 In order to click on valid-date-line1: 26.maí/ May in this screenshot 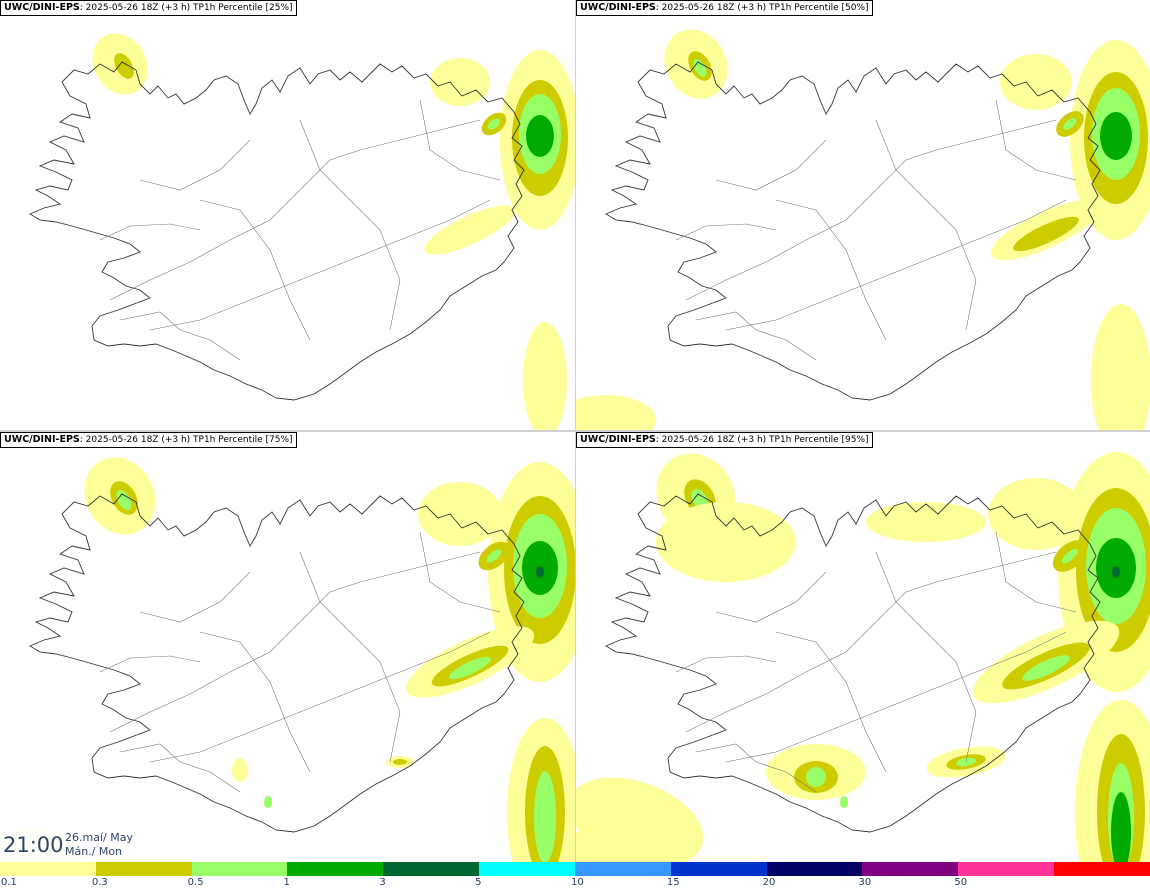, I will do `click(99, 837)`.